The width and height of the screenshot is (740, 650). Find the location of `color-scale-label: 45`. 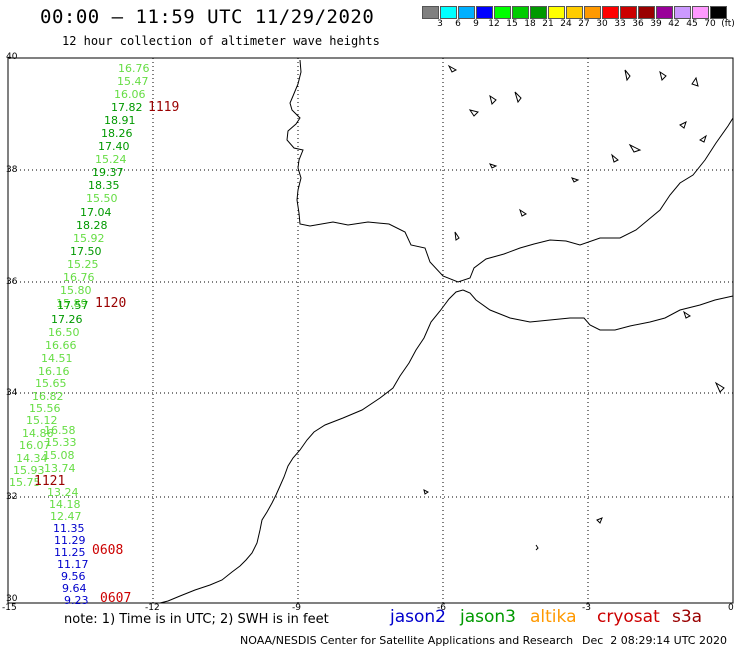

color-scale-label: 45 is located at coordinates (692, 24).